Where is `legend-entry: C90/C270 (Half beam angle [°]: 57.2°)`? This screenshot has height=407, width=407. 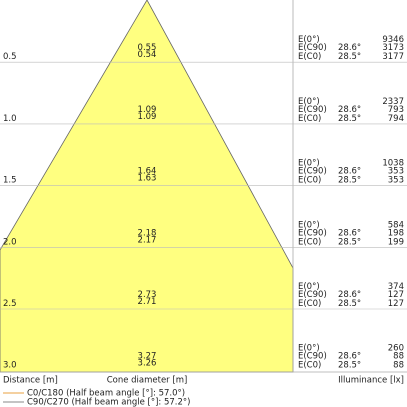 legend-entry: C90/C270 (Half beam angle [°]: 57.2°) is located at coordinates (109, 402).